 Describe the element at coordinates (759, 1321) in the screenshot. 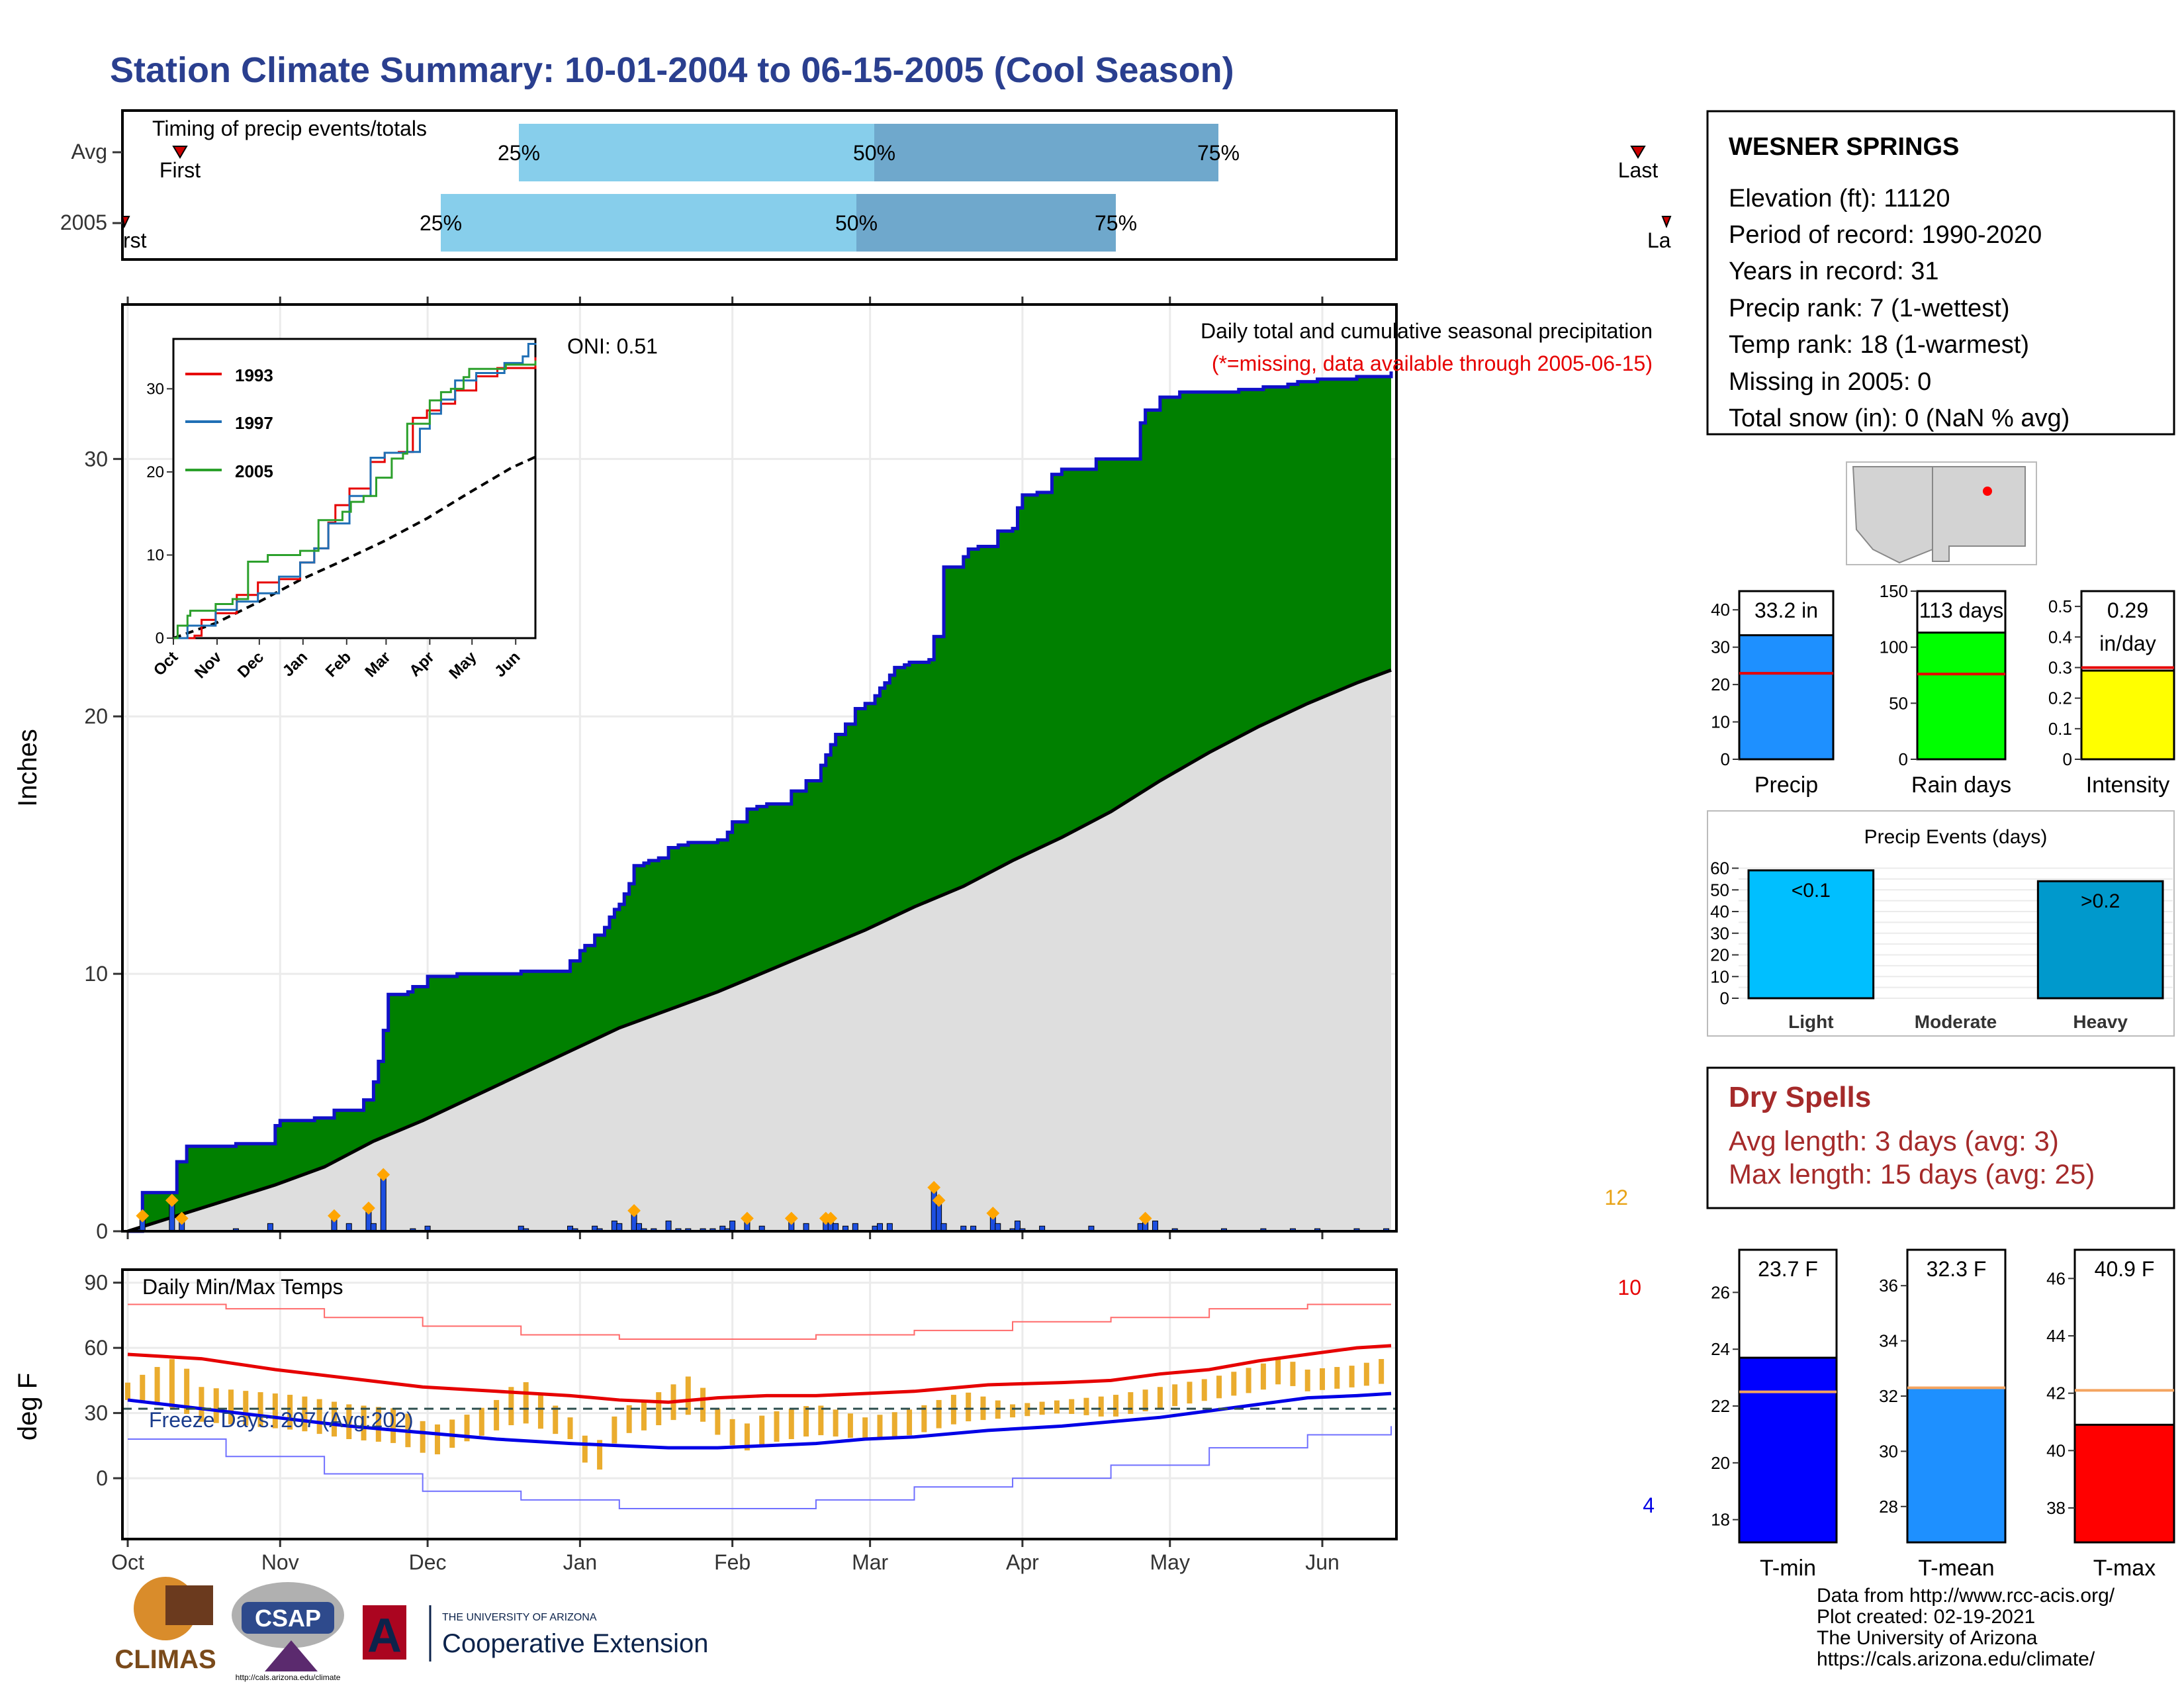

I see `record-max-line` at that location.